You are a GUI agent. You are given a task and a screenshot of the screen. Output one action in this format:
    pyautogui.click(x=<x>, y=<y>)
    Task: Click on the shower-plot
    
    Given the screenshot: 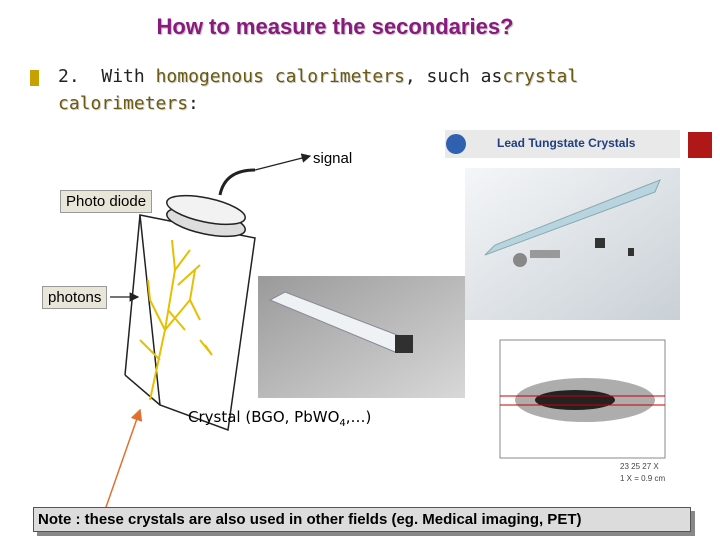 What is the action you would take?
    pyautogui.click(x=582, y=399)
    